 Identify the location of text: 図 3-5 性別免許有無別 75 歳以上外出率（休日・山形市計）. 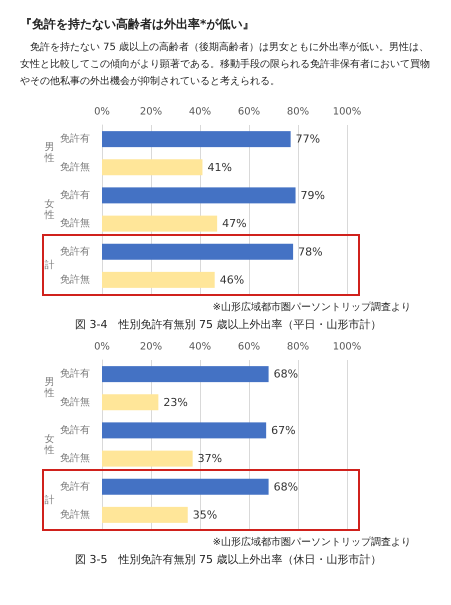
(228, 559).